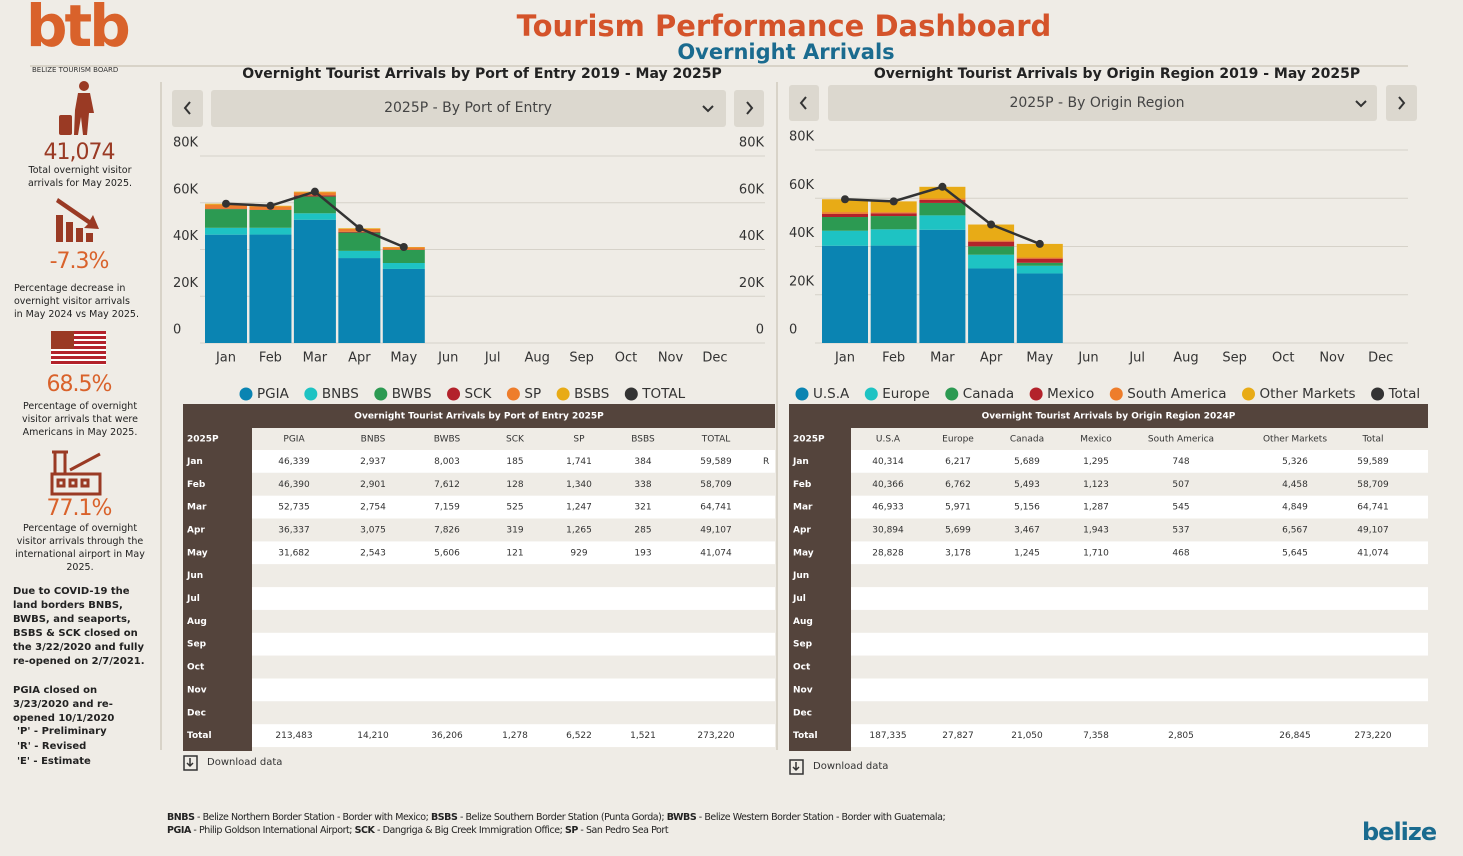 This screenshot has width=1463, height=856. I want to click on x-tick-label: Jun, so click(447, 358).